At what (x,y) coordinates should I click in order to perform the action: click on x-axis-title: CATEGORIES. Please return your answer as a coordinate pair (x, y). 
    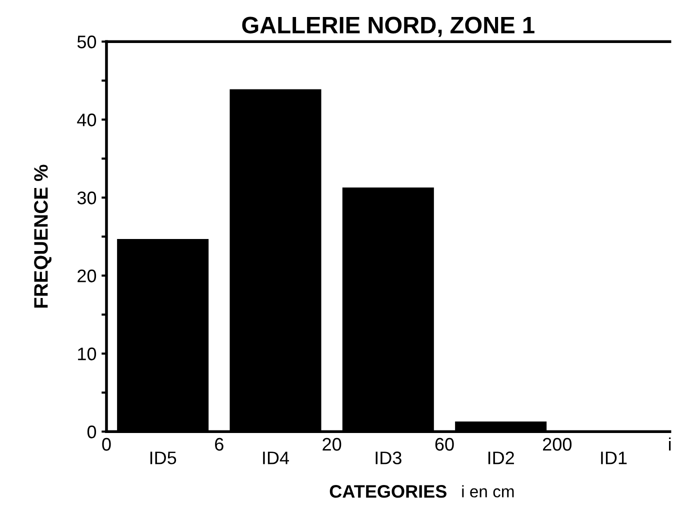
    Looking at the image, I should click on (388, 491).